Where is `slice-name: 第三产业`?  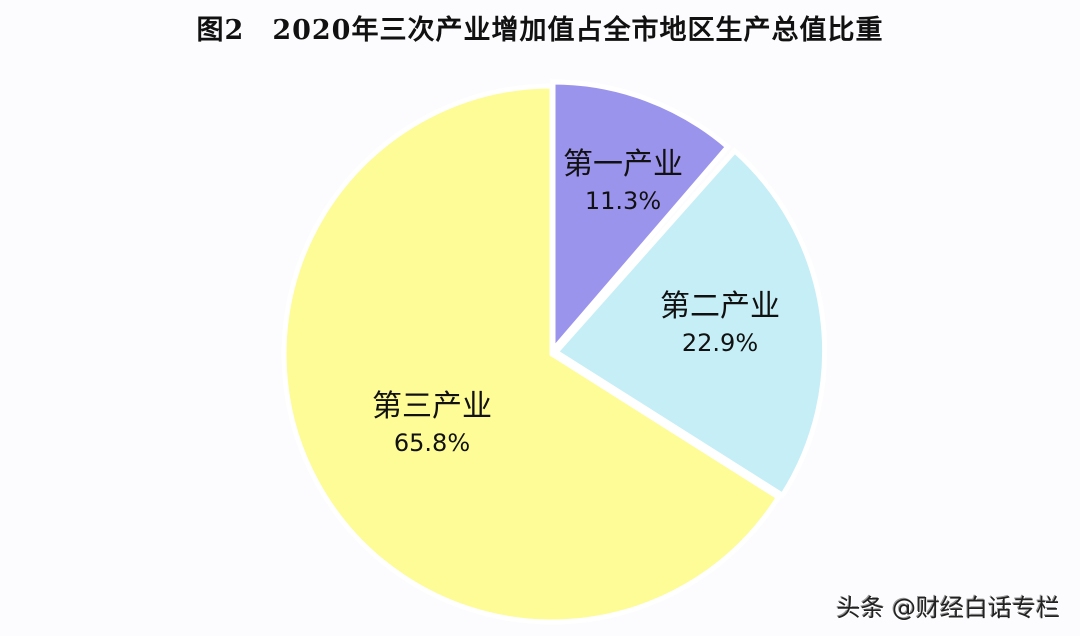 slice-name: 第三产业 is located at coordinates (432, 406).